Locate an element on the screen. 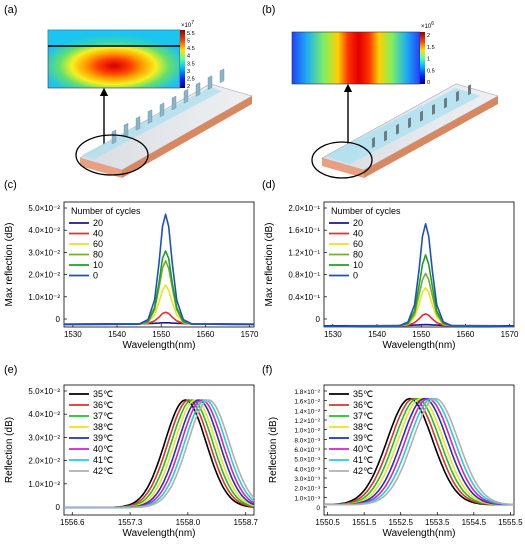  y-tick-label: 3.0×10⁻³ is located at coordinates (307, 479).